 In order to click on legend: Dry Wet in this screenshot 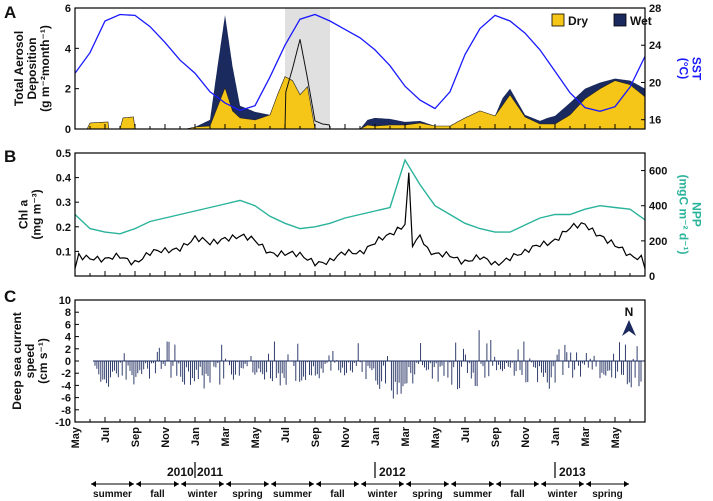, I will do `click(601, 20)`.